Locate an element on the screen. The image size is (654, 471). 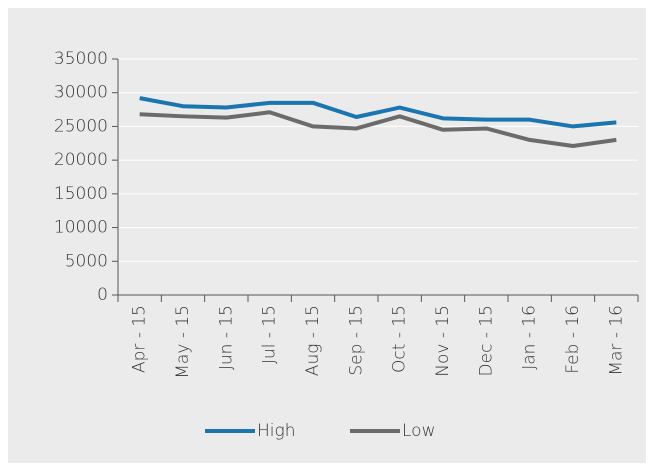
legend-label: Low is located at coordinates (418, 431).